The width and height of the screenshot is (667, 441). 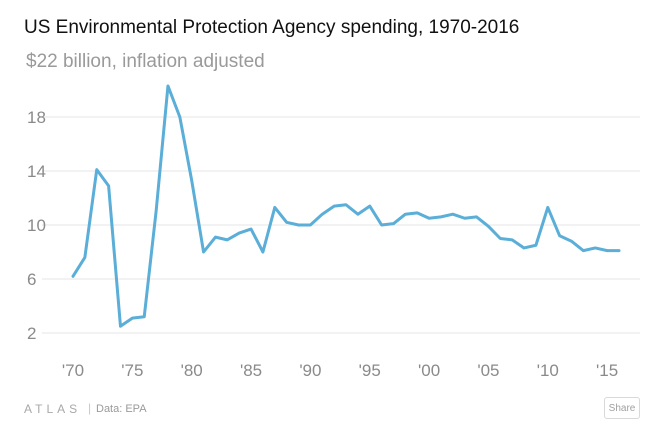 I want to click on x-tick-label: '15, so click(x=607, y=370).